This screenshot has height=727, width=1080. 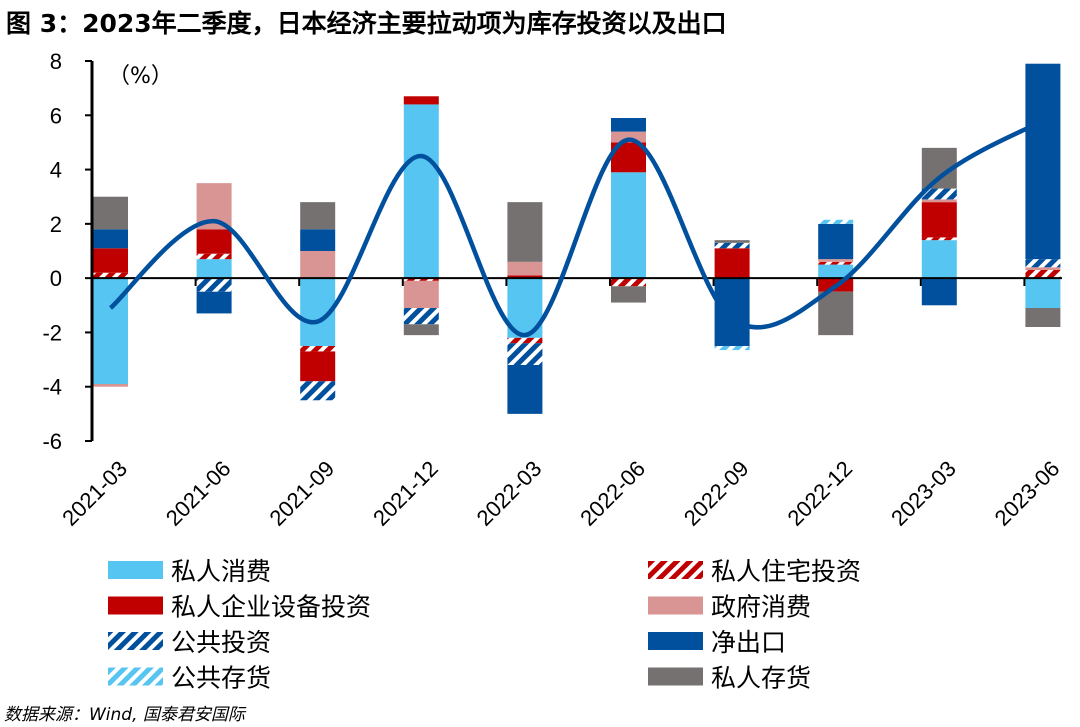 I want to click on x-tick-label: 2022-09, so click(x=716, y=493).